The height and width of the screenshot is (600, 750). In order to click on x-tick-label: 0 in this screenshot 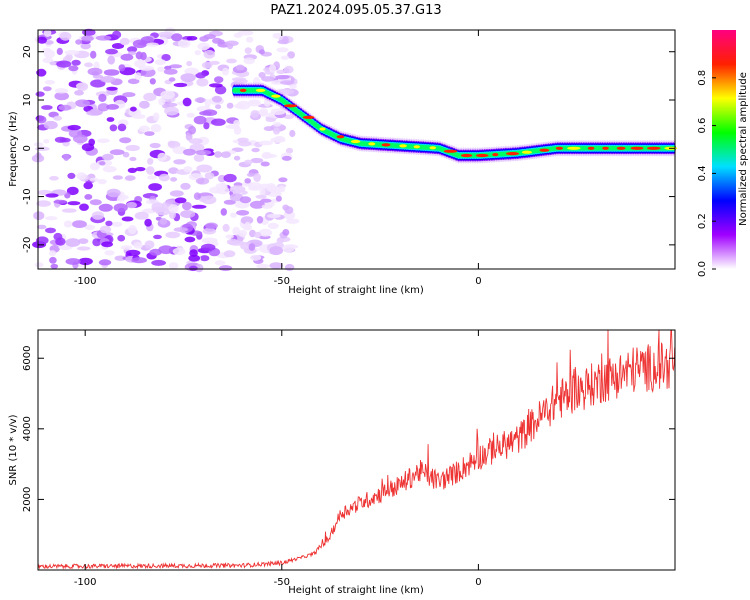, I will do `click(478, 582)`.